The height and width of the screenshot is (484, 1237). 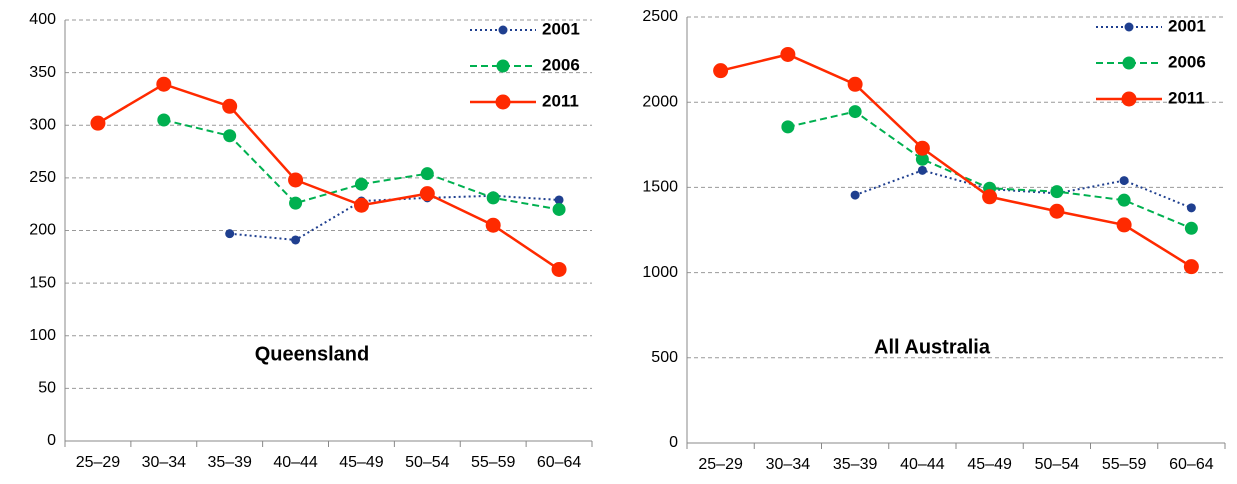 What do you see at coordinates (42, 177) in the screenshot?
I see `y-tick-label: 250` at bounding box center [42, 177].